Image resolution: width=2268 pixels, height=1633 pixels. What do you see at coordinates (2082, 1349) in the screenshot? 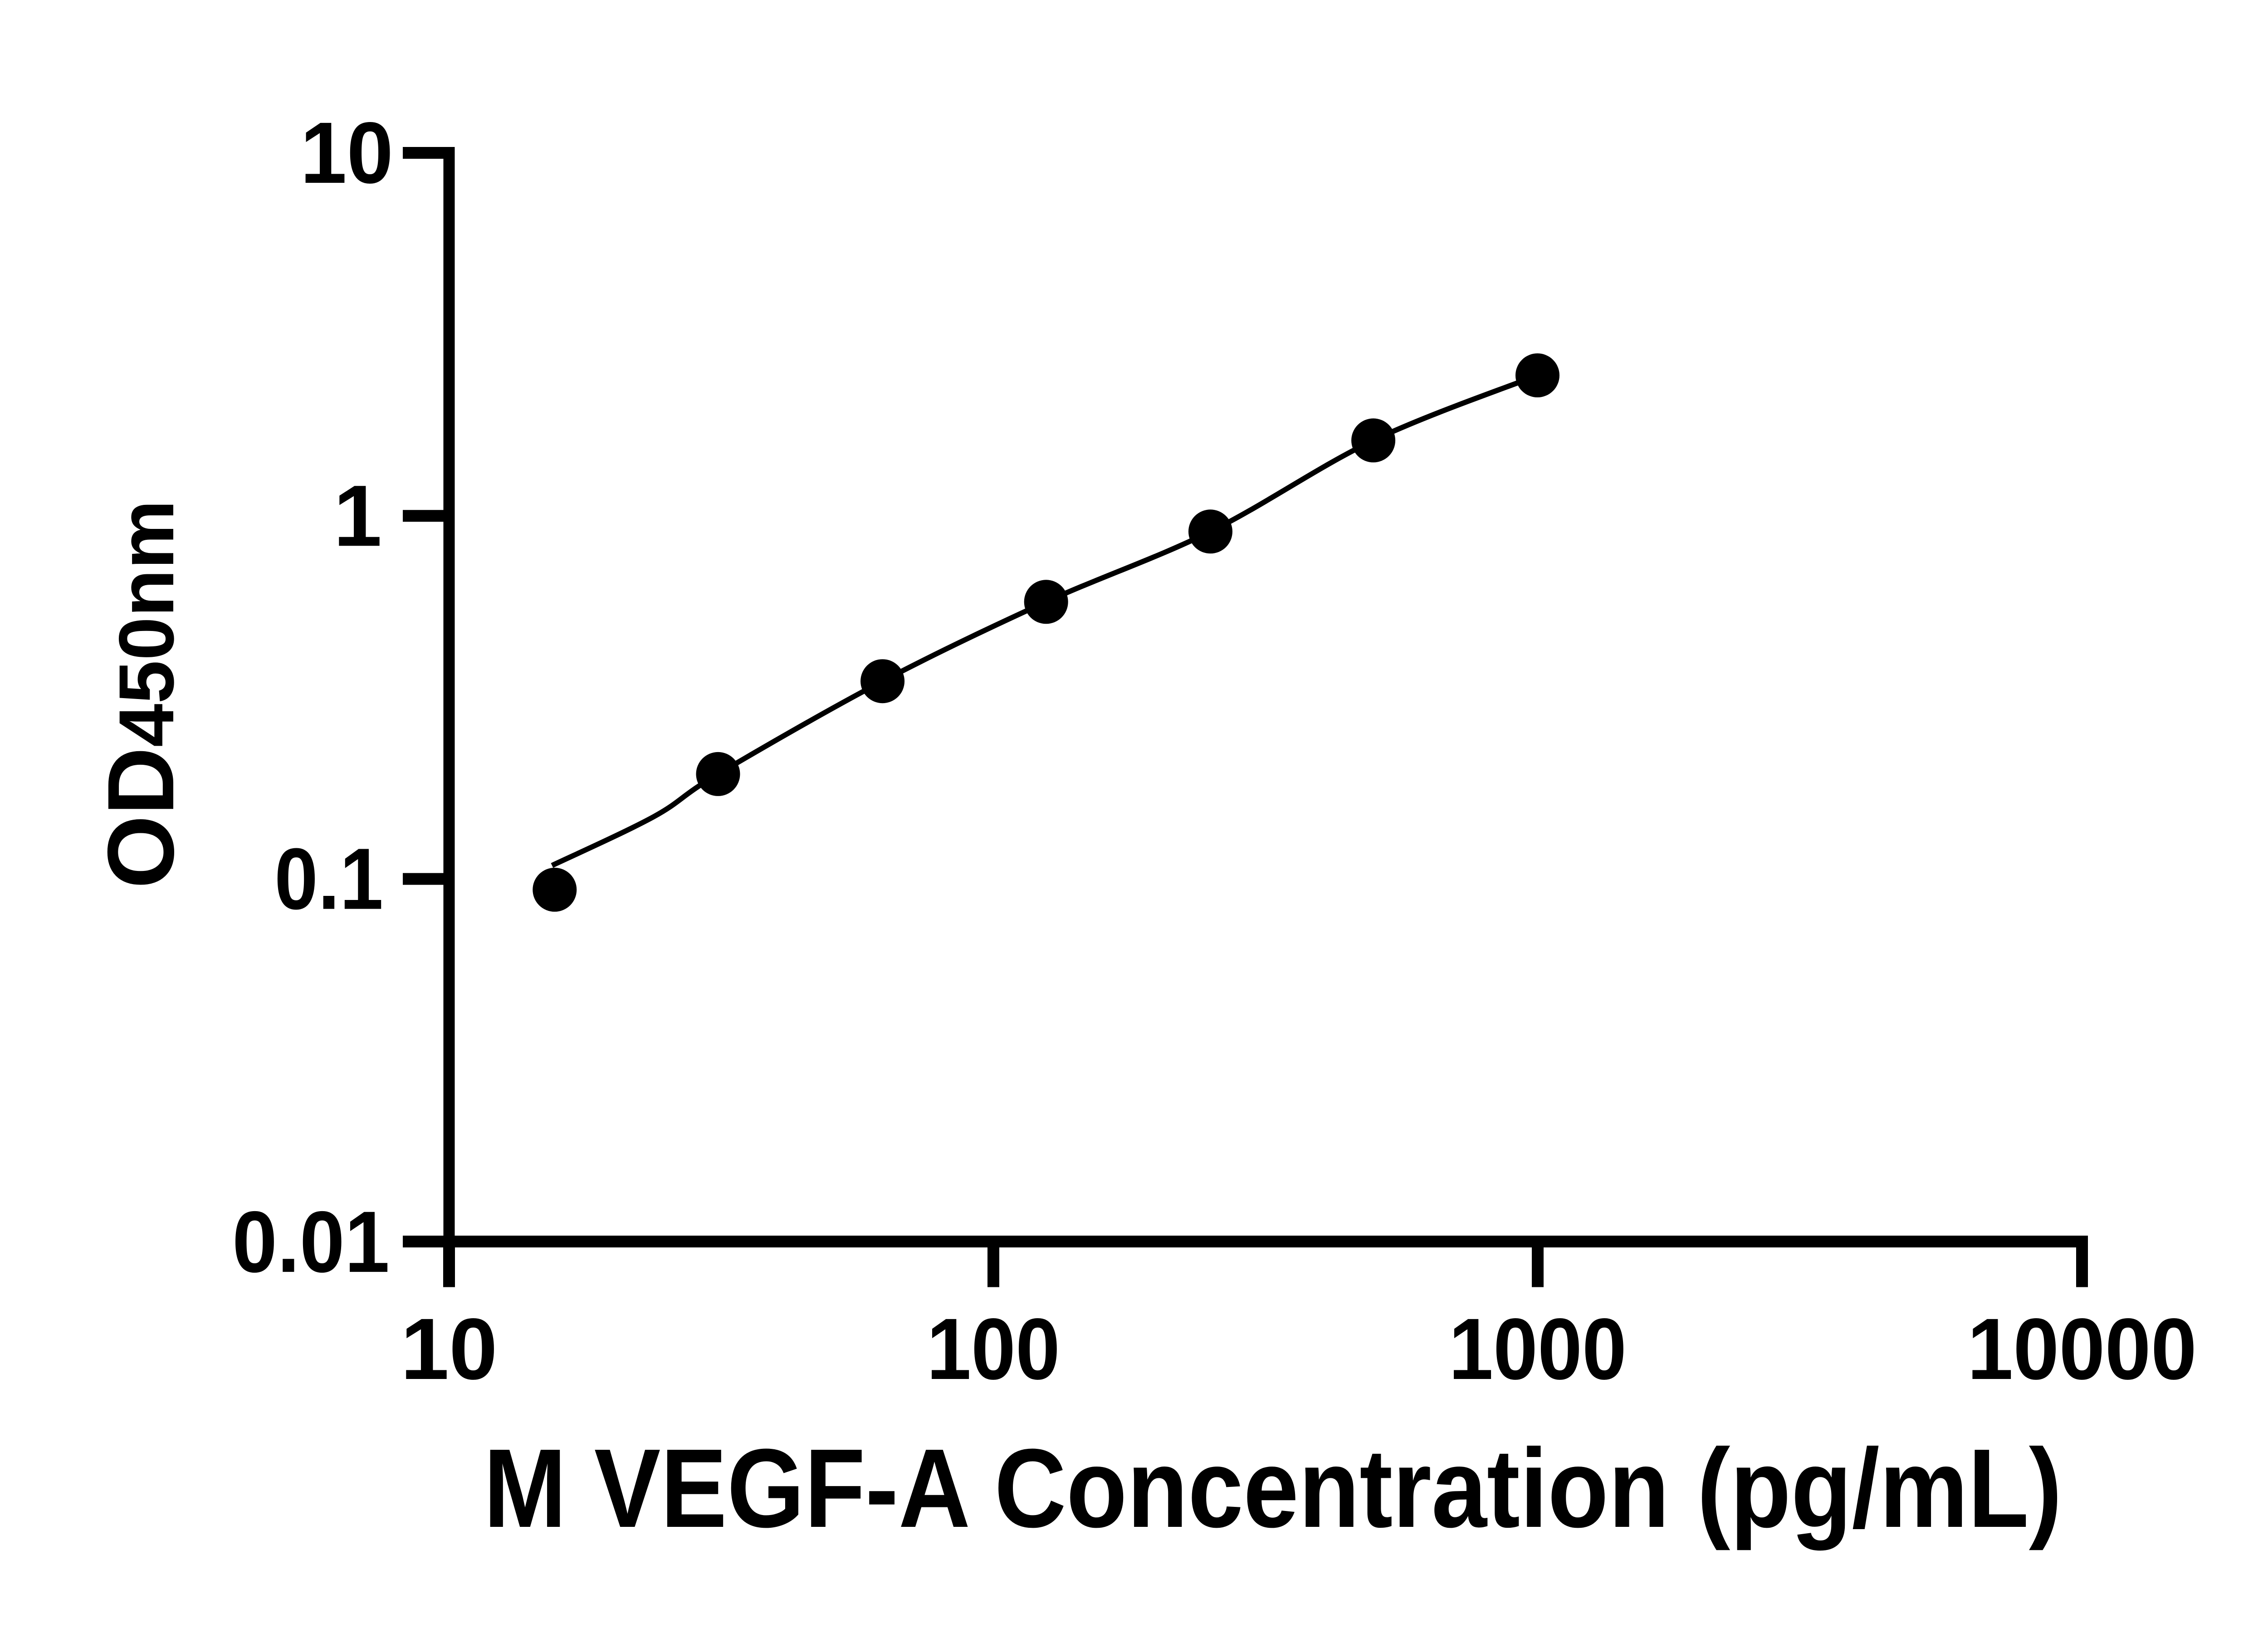
I see `svg-text: 10000` at bounding box center [2082, 1349].